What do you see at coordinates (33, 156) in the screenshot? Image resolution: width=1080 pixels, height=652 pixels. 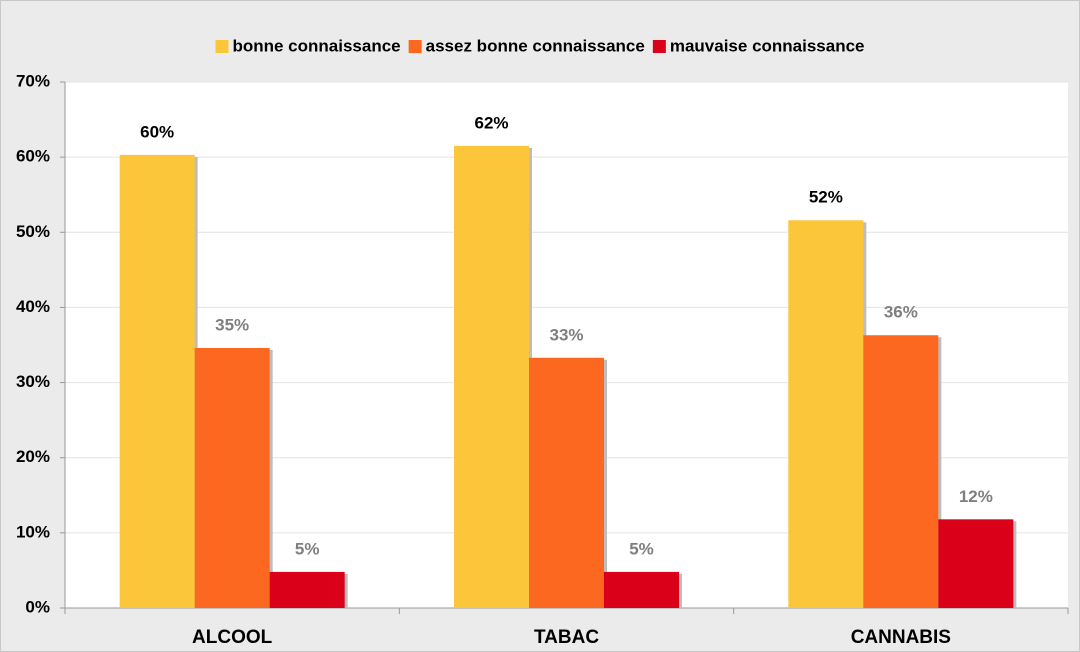 I see `y-tick-label: 60%` at bounding box center [33, 156].